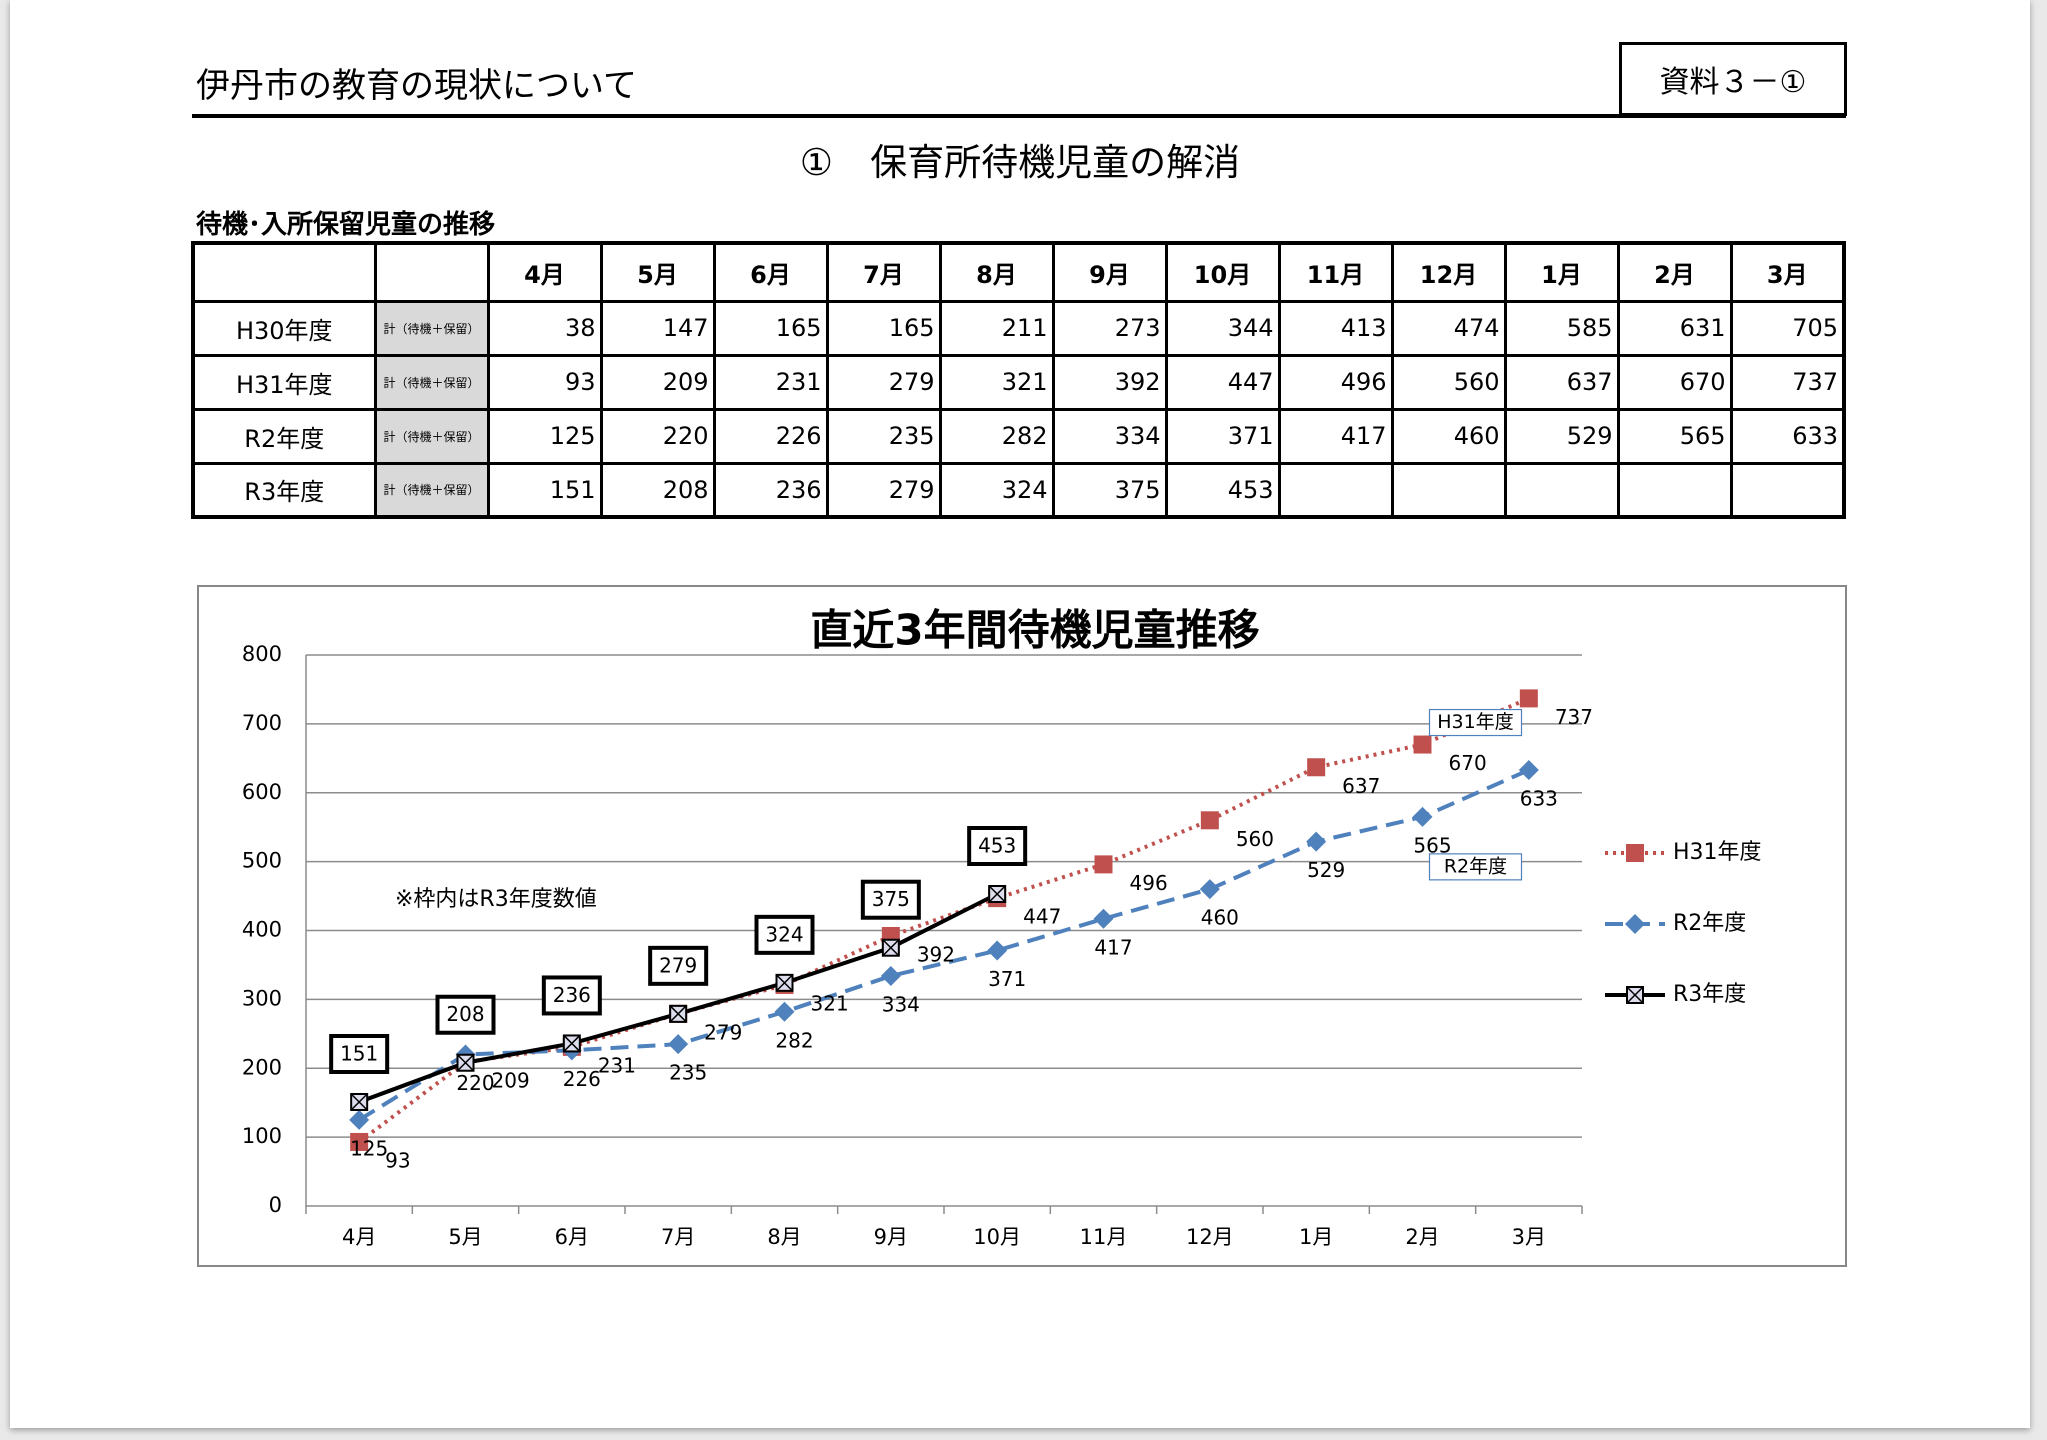 The height and width of the screenshot is (1440, 2047). What do you see at coordinates (1109, 272) in the screenshot?
I see `column-header: 9月` at bounding box center [1109, 272].